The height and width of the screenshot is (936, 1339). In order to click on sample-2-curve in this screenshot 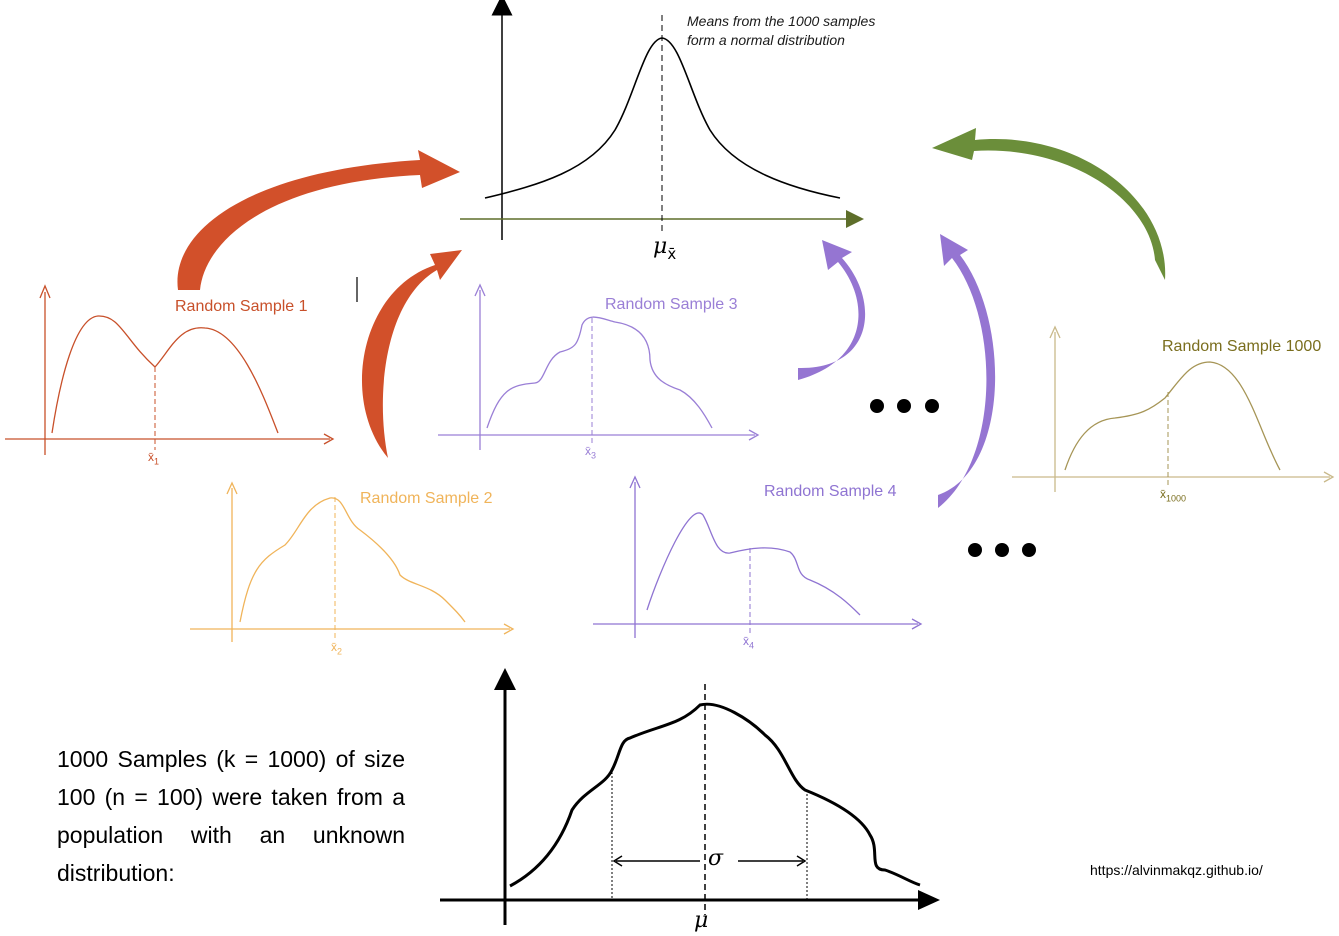, I will do `click(352, 560)`.